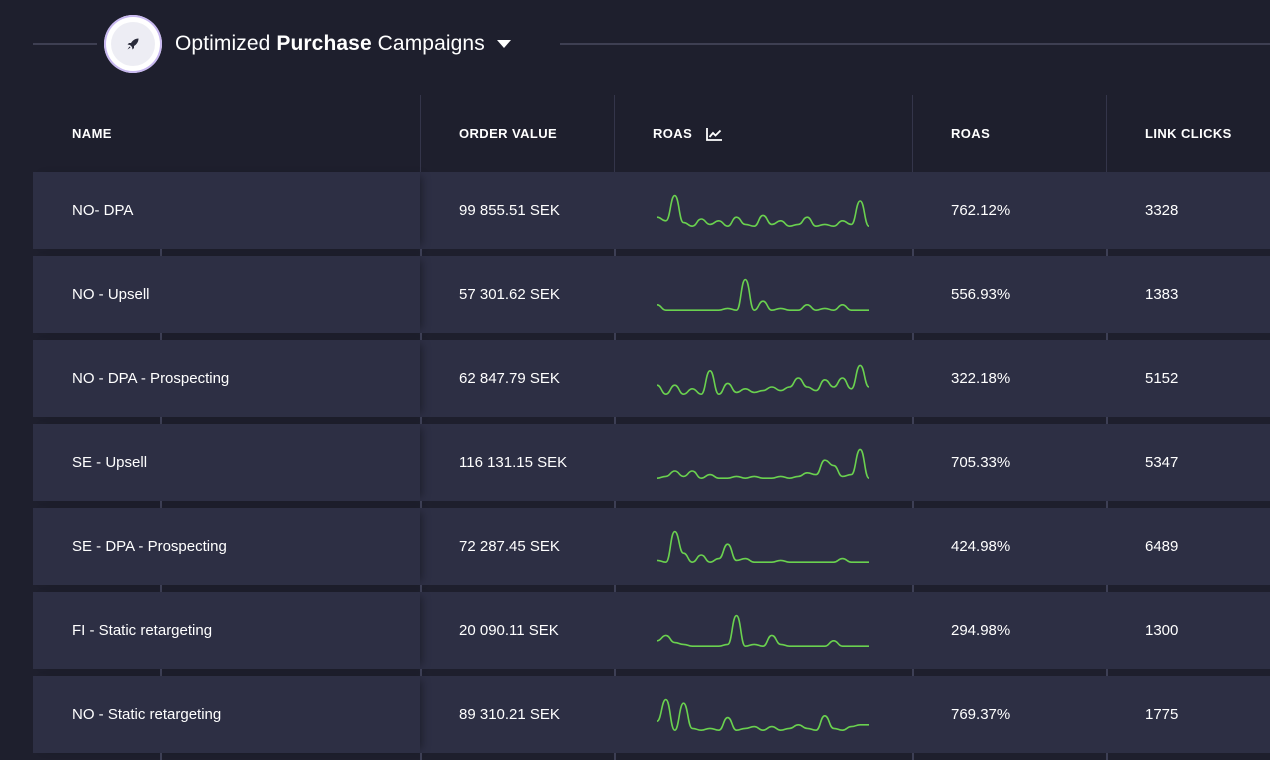 Image resolution: width=1270 pixels, height=760 pixels. I want to click on campaign-name: NO- DPA, so click(103, 210).